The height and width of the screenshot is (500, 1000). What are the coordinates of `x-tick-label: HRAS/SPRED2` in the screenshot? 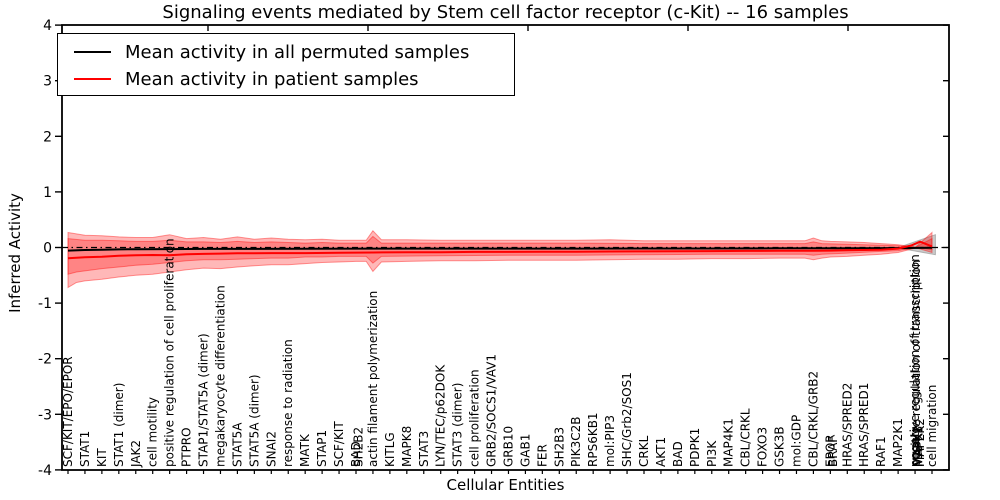 It's located at (847, 425).